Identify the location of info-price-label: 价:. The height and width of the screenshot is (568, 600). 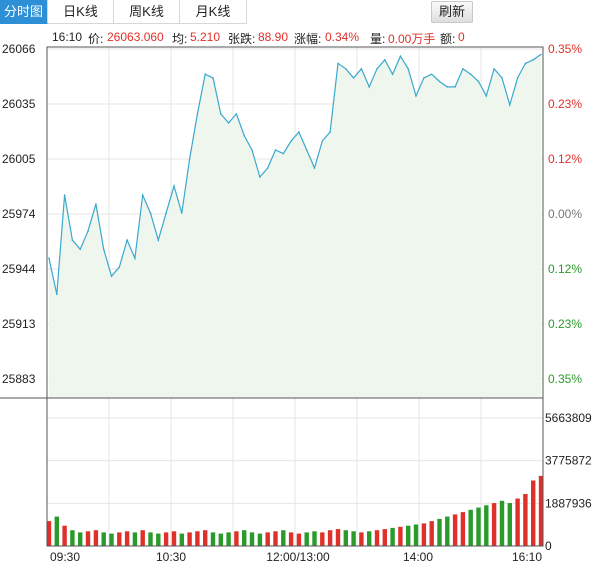
(96, 39).